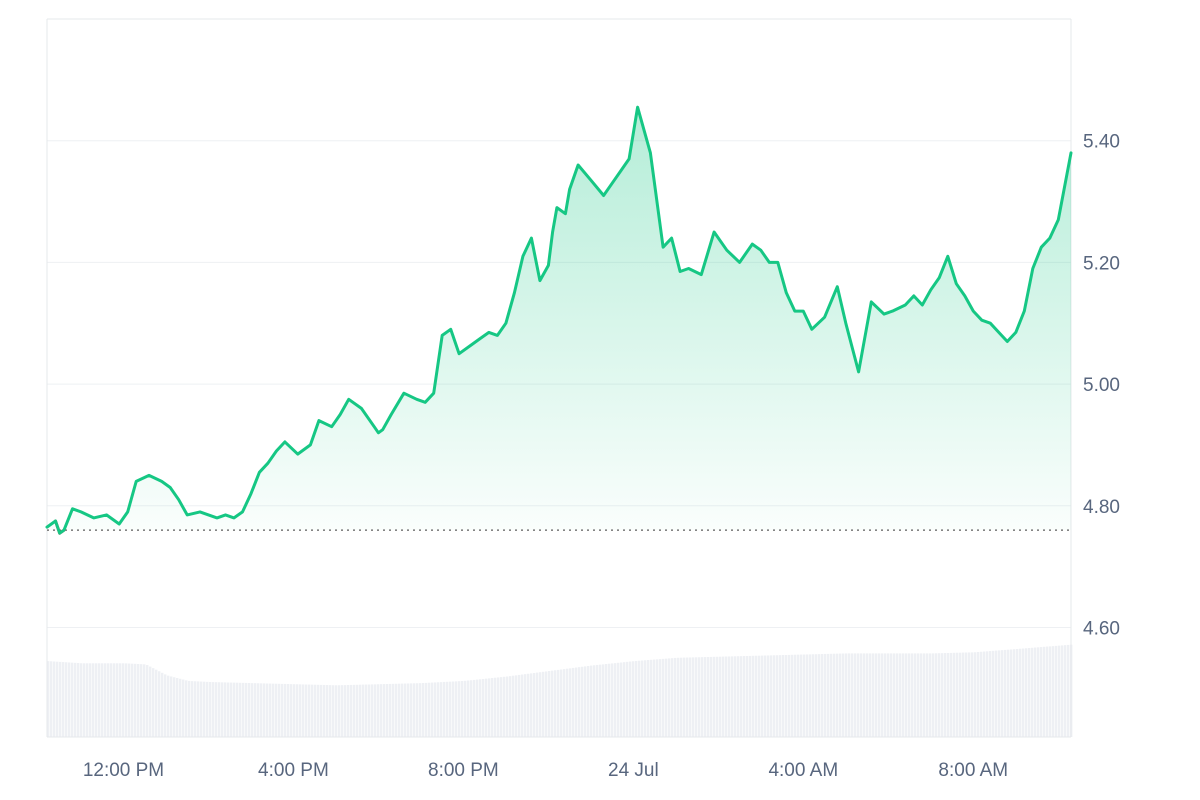 This screenshot has width=1200, height=800. Describe the element at coordinates (1101, 385) in the screenshot. I see `y-tick-label: 5.00` at that location.